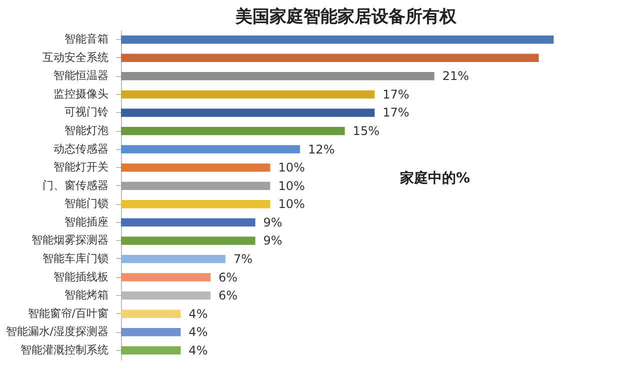 The width and height of the screenshot is (626, 388). What do you see at coordinates (86, 203) in the screenshot?
I see `y-tick-label: 智能门锁` at bounding box center [86, 203].